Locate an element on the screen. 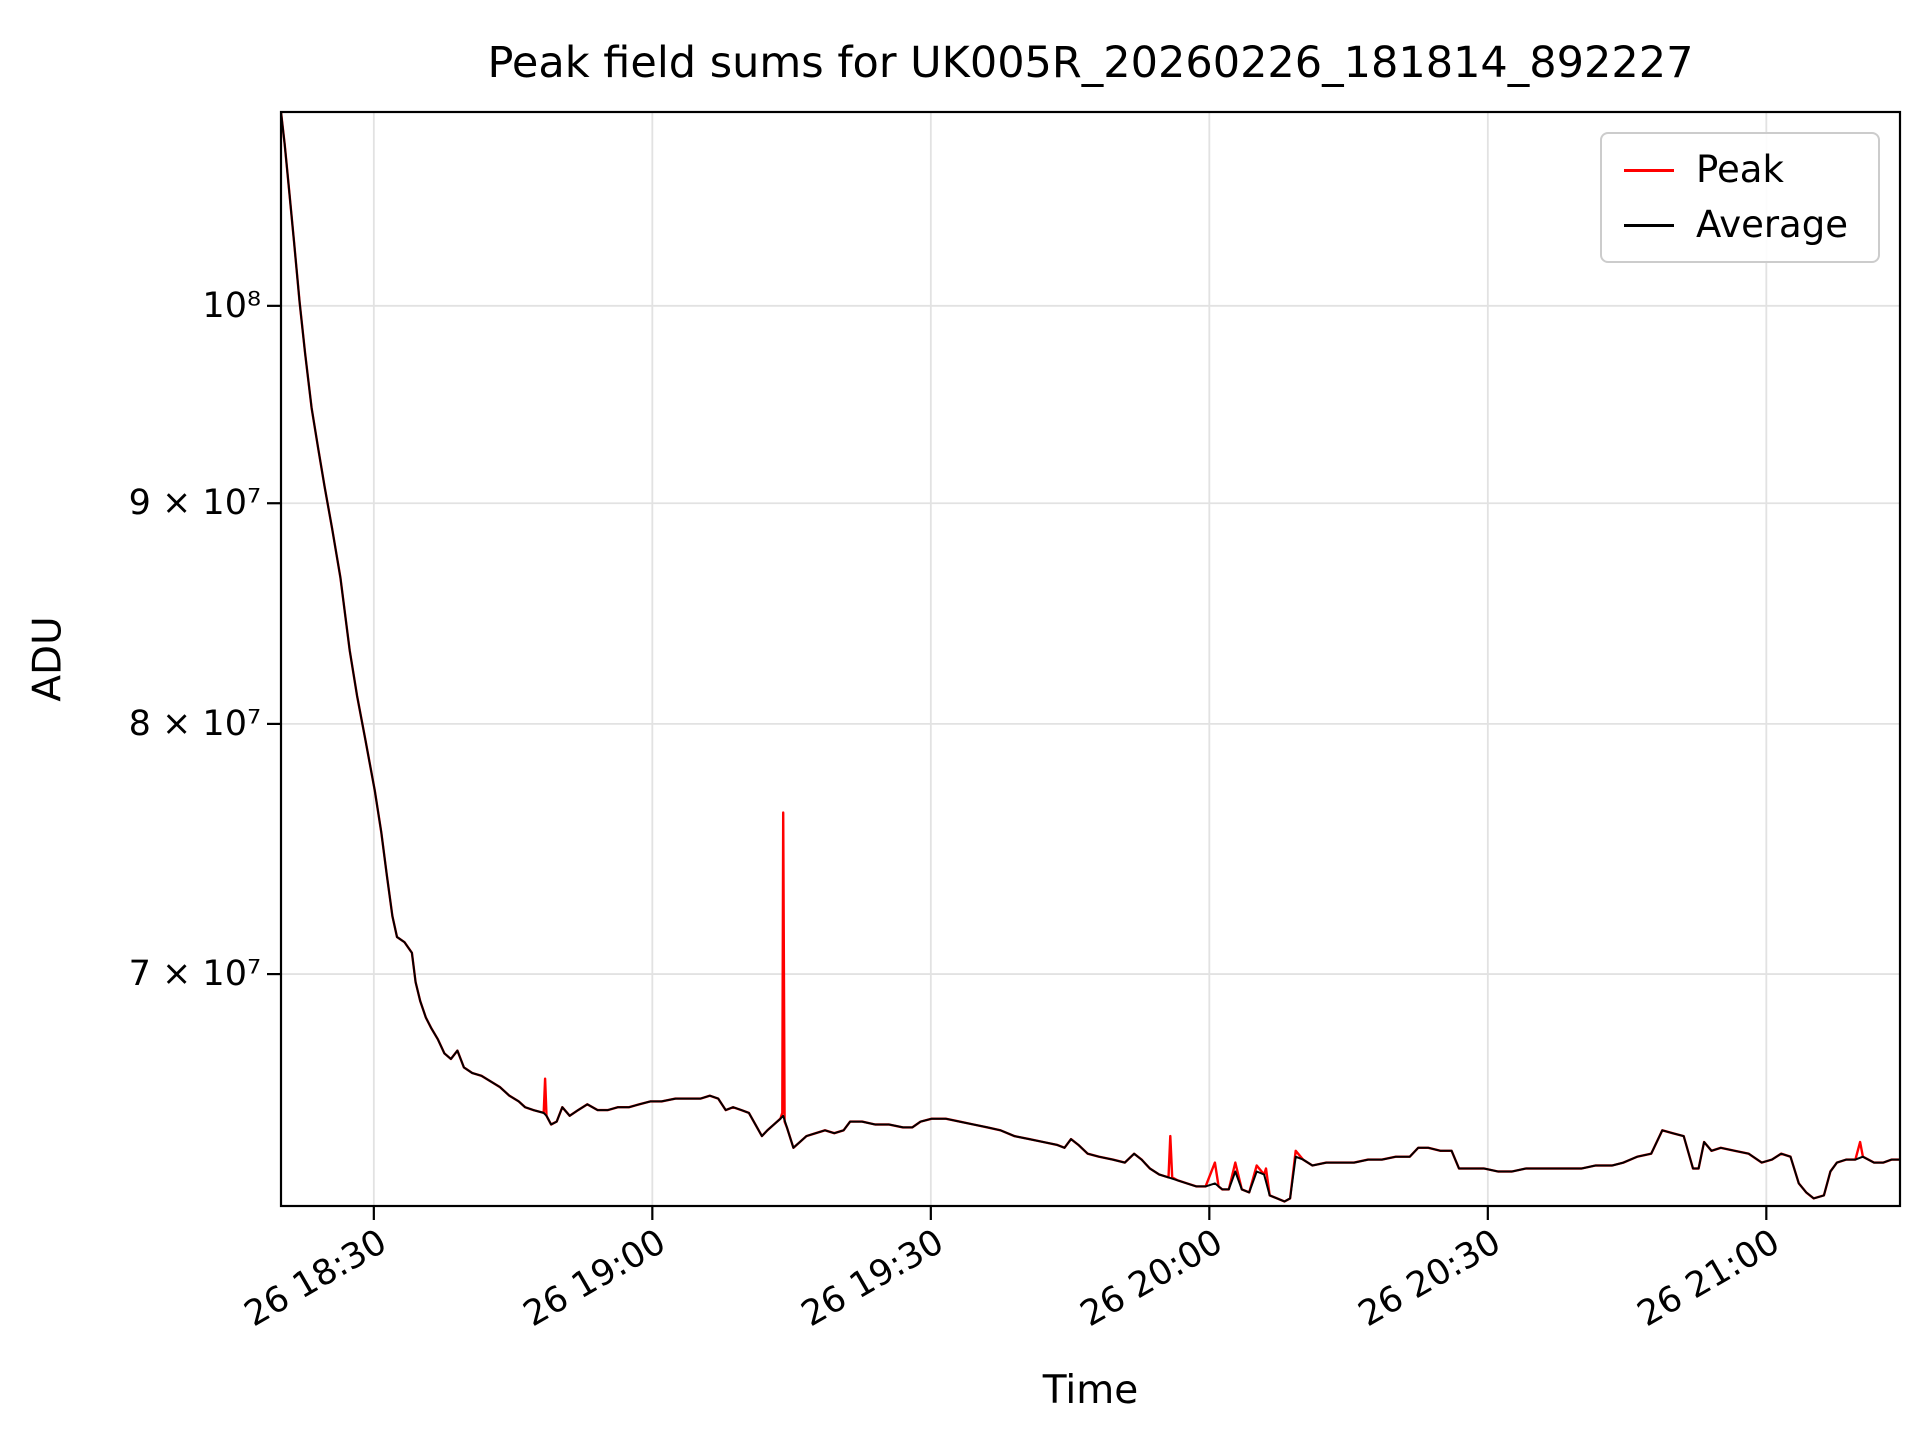 The width and height of the screenshot is (1920, 1440). legend-entry-peak: Peak is located at coordinates (1736, 169).